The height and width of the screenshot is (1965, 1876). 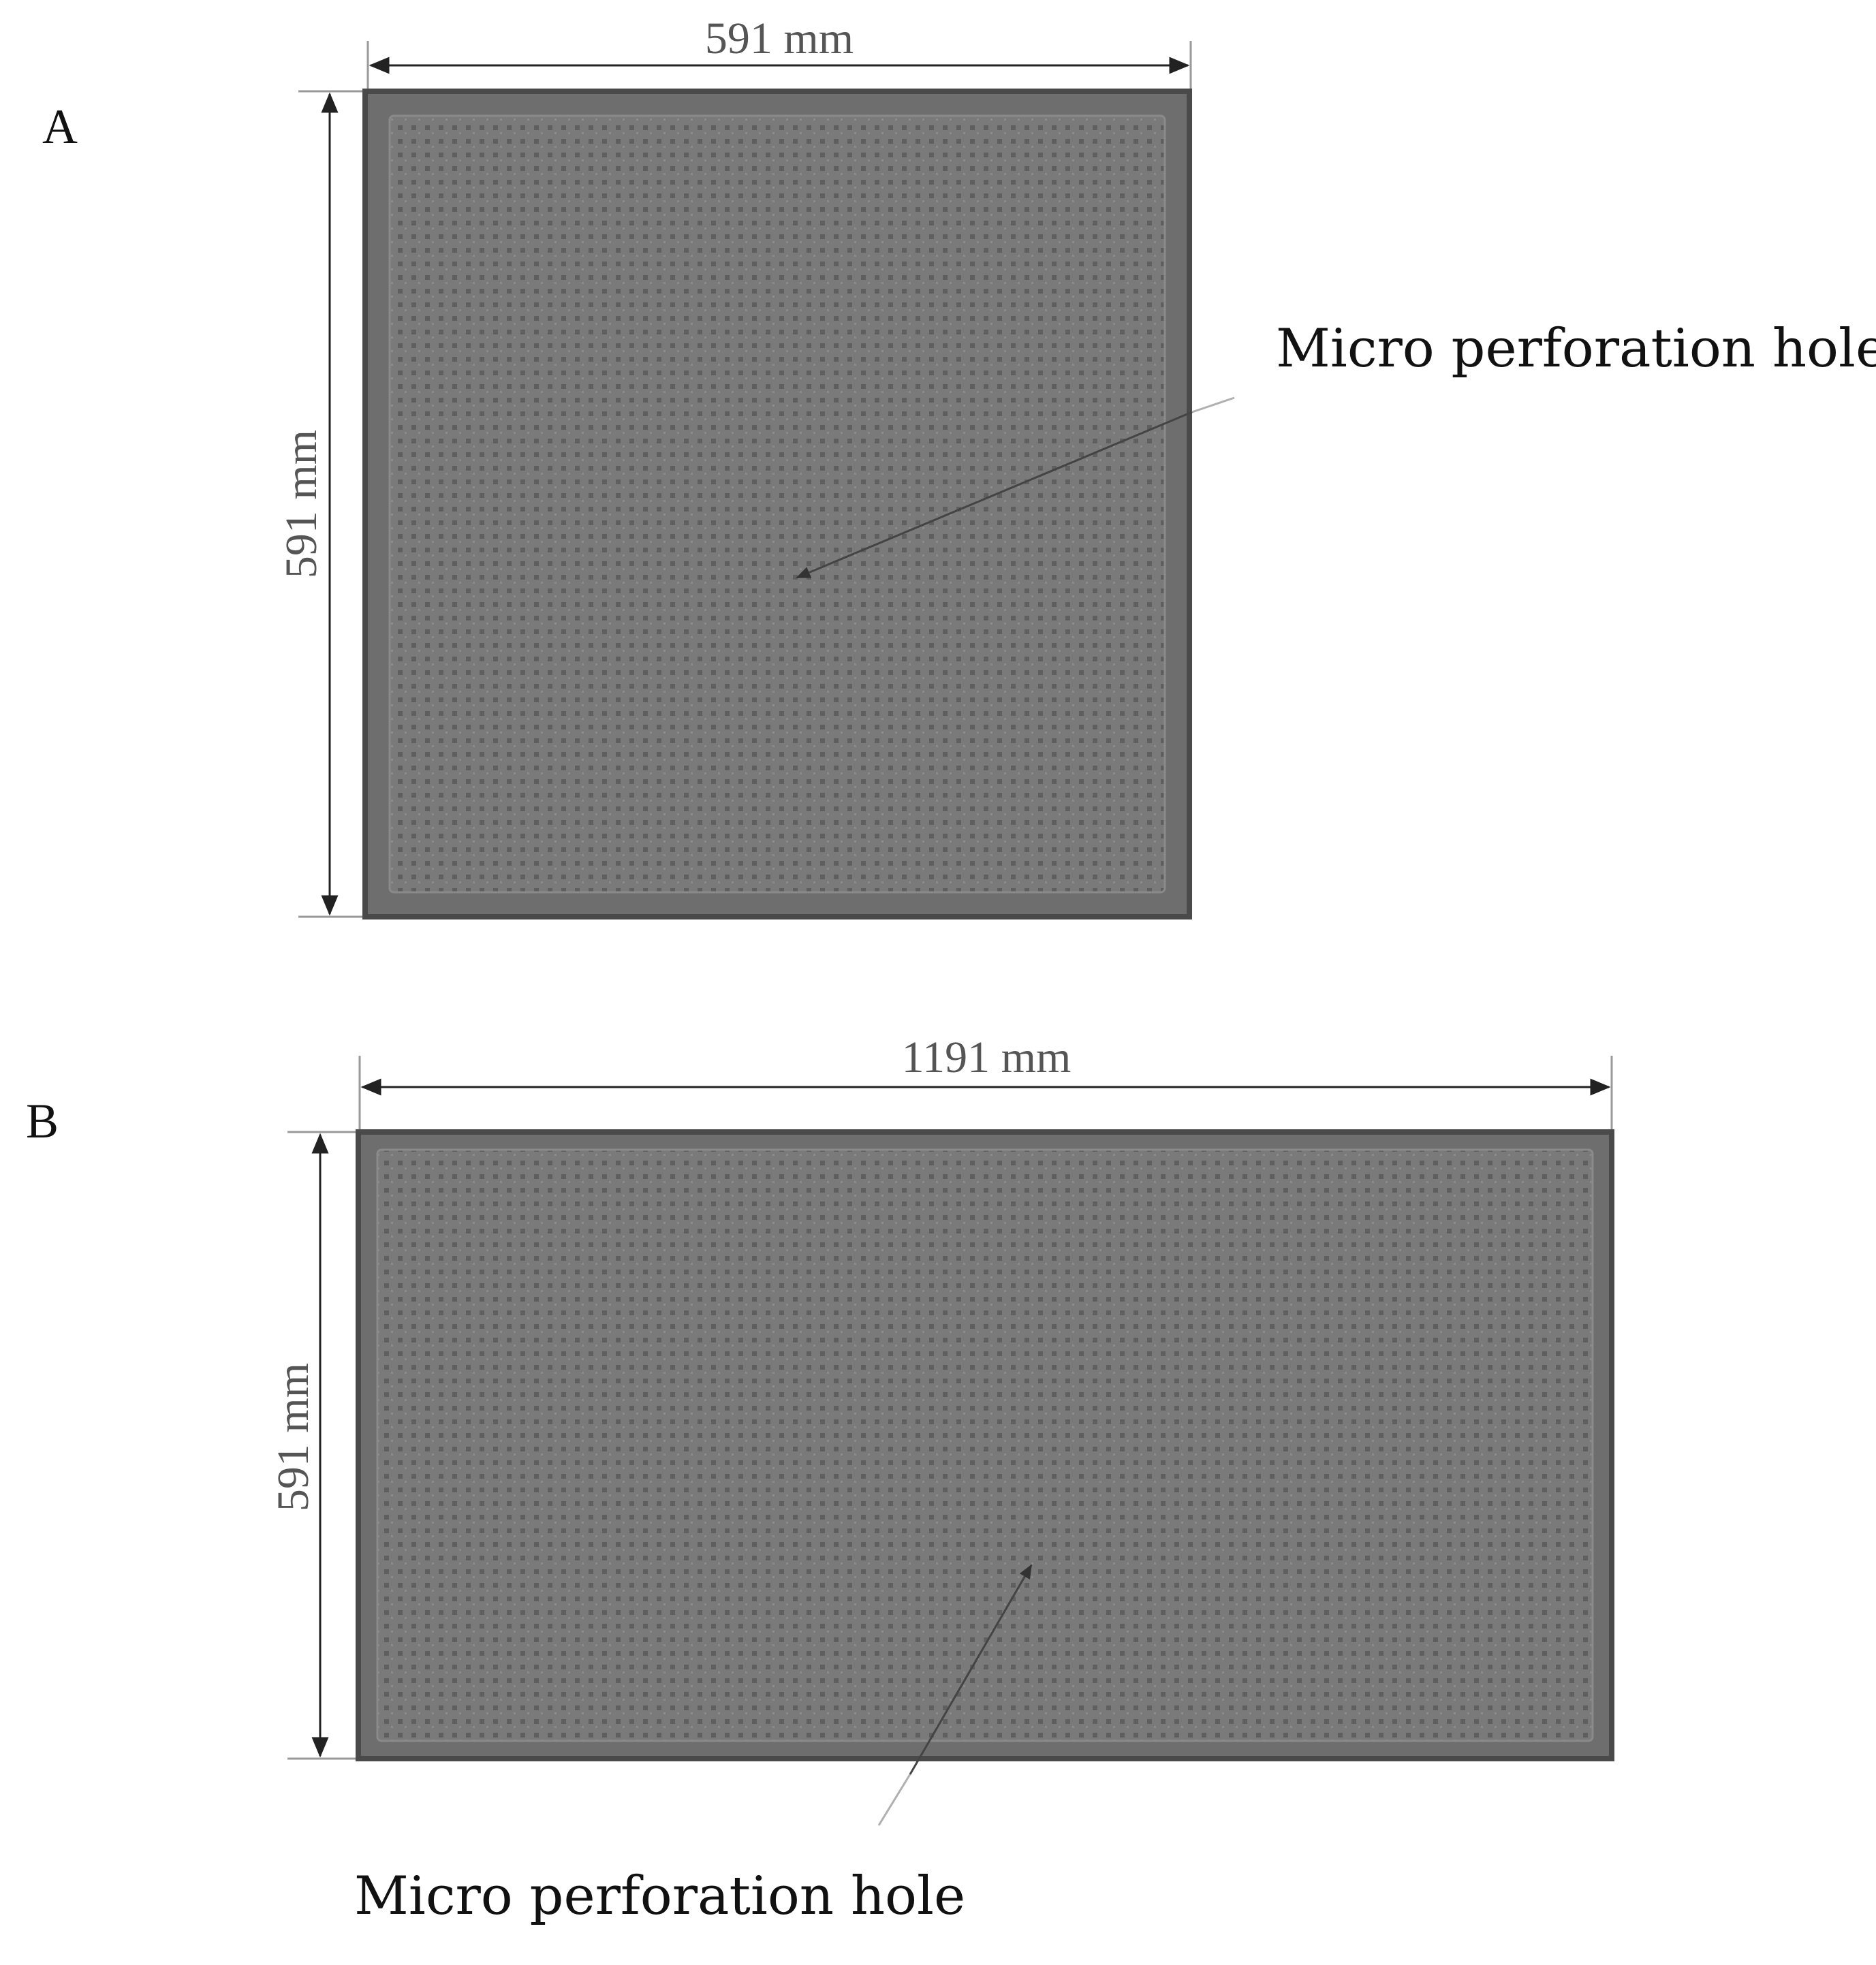 What do you see at coordinates (293, 1437) in the screenshot?
I see `panel-b-height-label: 591 mm` at bounding box center [293, 1437].